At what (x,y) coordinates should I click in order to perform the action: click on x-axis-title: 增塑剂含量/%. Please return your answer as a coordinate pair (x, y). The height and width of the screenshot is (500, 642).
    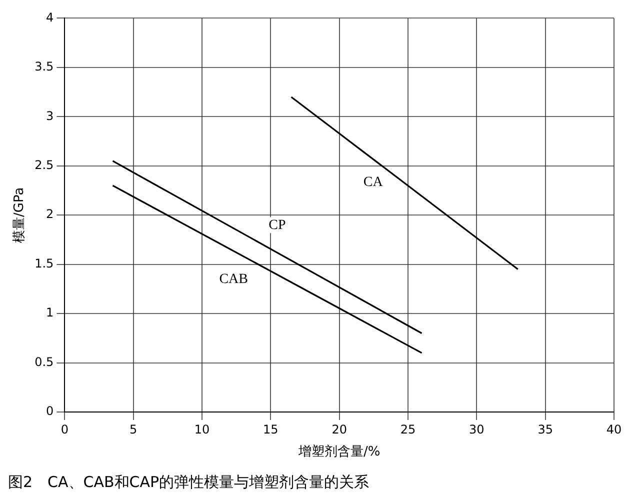
    Looking at the image, I should click on (338, 452).